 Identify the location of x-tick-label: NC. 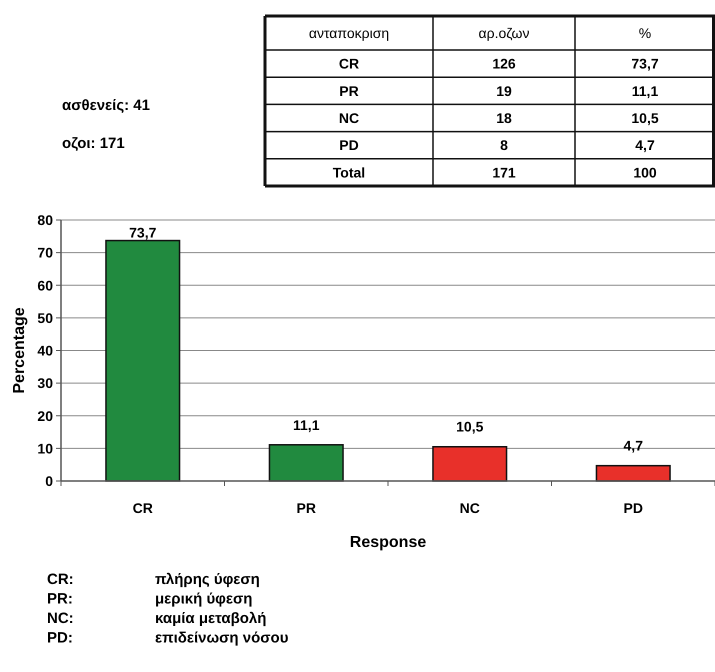
(470, 508).